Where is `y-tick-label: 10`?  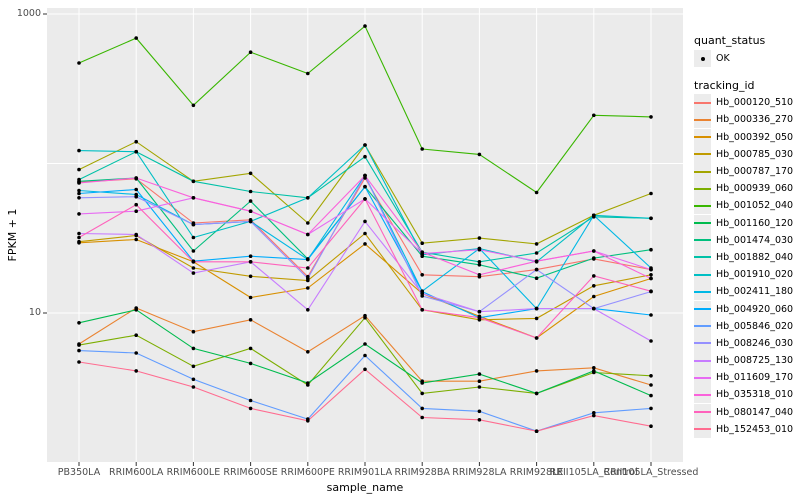 y-tick-label: 10 is located at coordinates (34, 312).